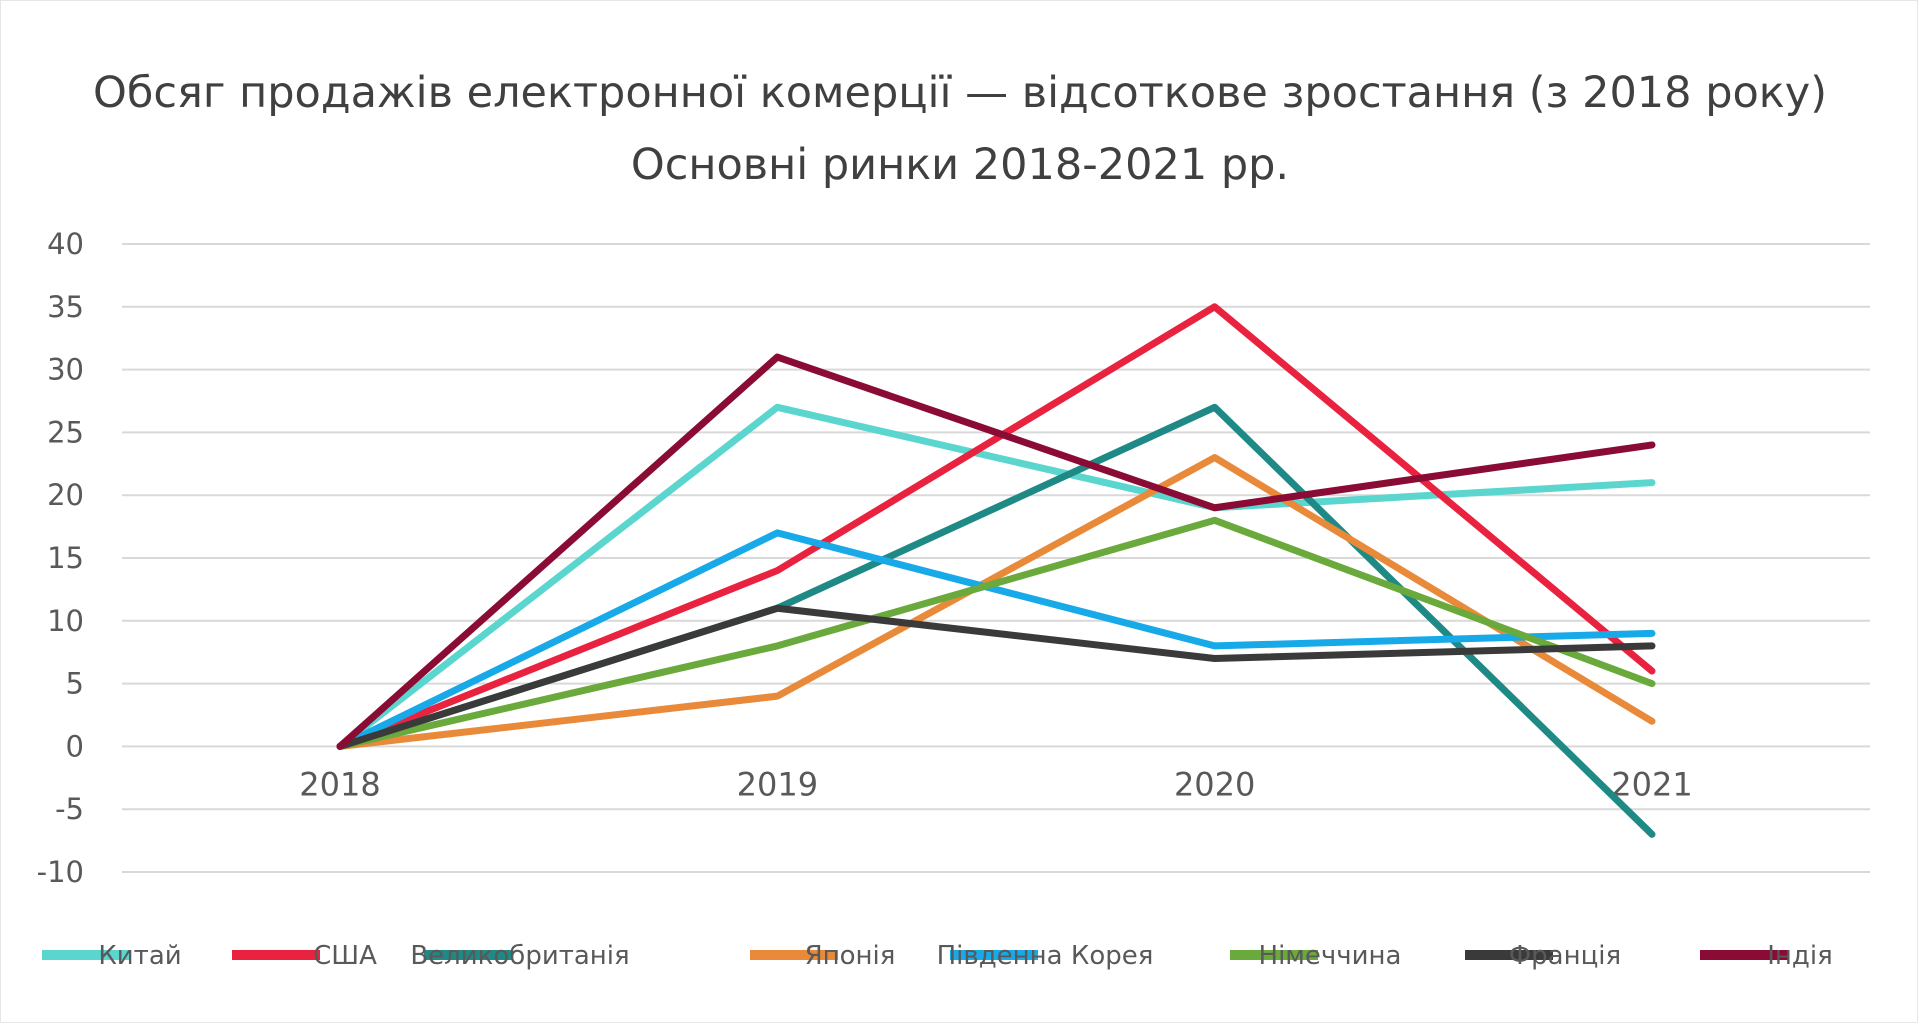  What do you see at coordinates (139, 956) in the screenshot?
I see `legend-label: Китай` at bounding box center [139, 956].